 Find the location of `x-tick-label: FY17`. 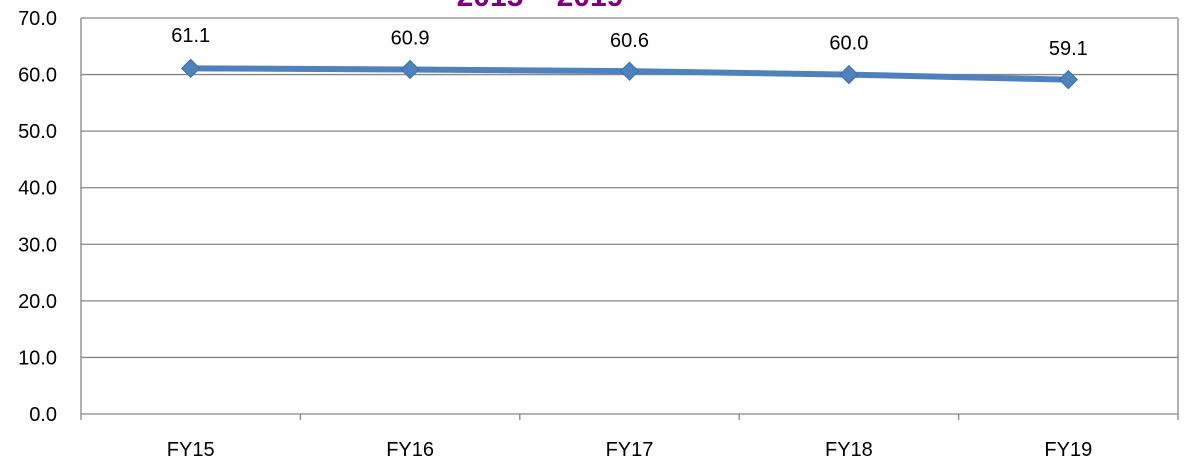

x-tick-label: FY17 is located at coordinates (630, 450).